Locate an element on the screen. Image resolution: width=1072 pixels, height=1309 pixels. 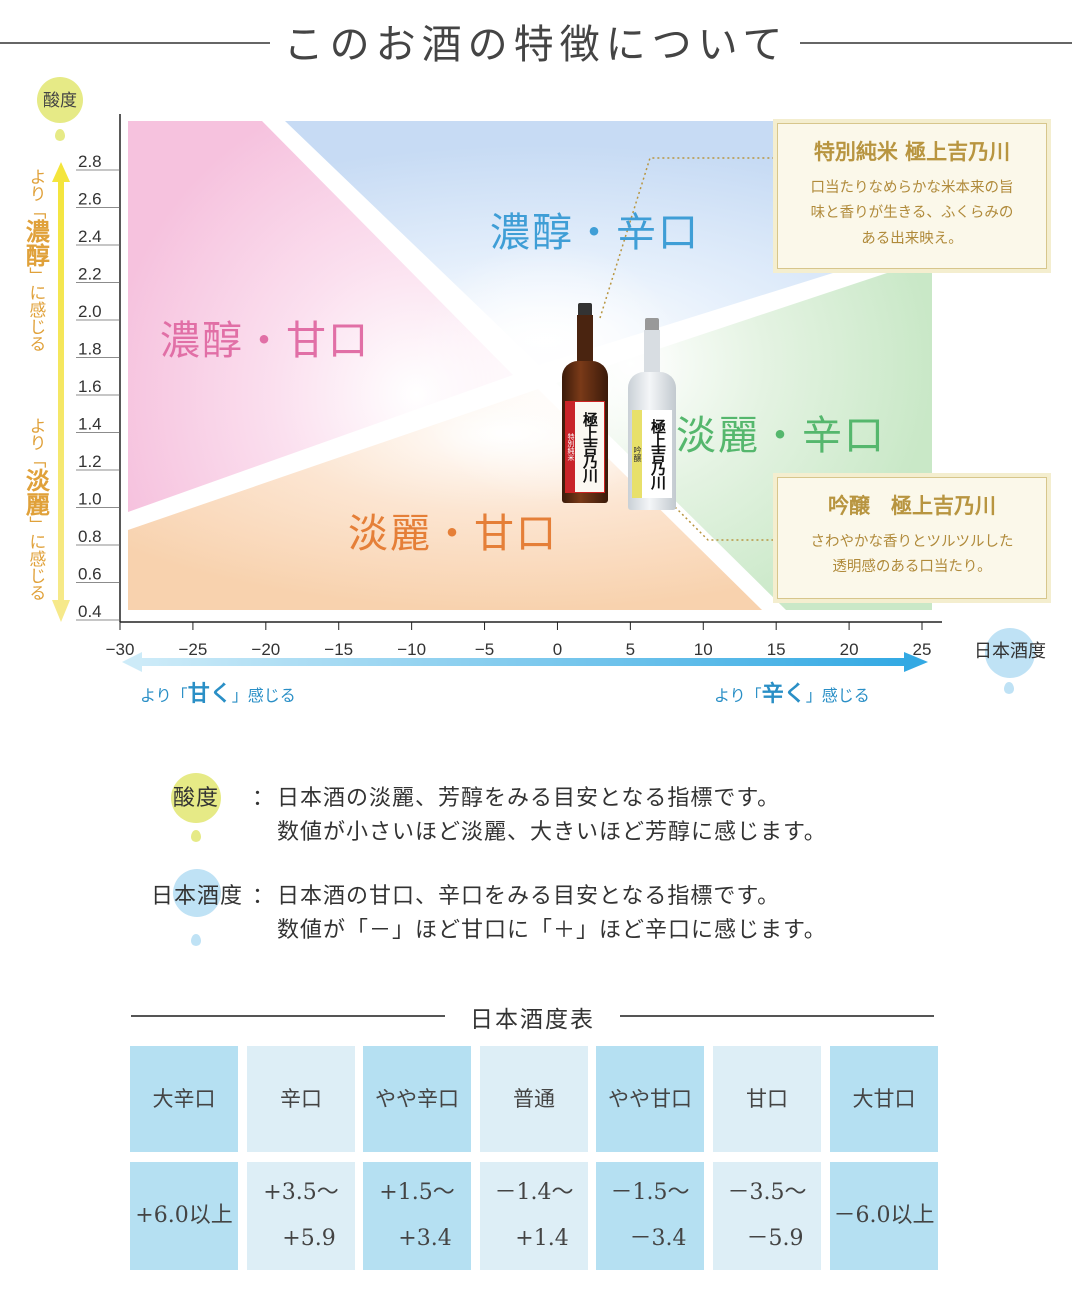
table-value-cell: +6.0以上 is located at coordinates (184, 1216).